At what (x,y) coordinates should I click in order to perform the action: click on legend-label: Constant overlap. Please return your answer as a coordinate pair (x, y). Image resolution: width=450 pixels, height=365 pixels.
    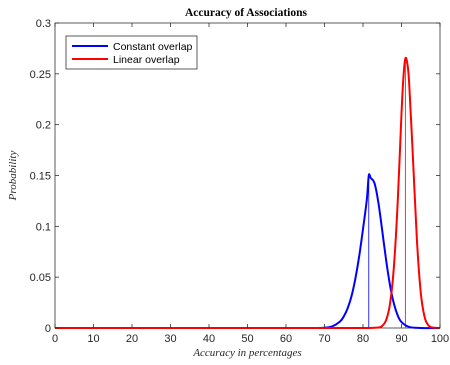
    Looking at the image, I should click on (153, 47).